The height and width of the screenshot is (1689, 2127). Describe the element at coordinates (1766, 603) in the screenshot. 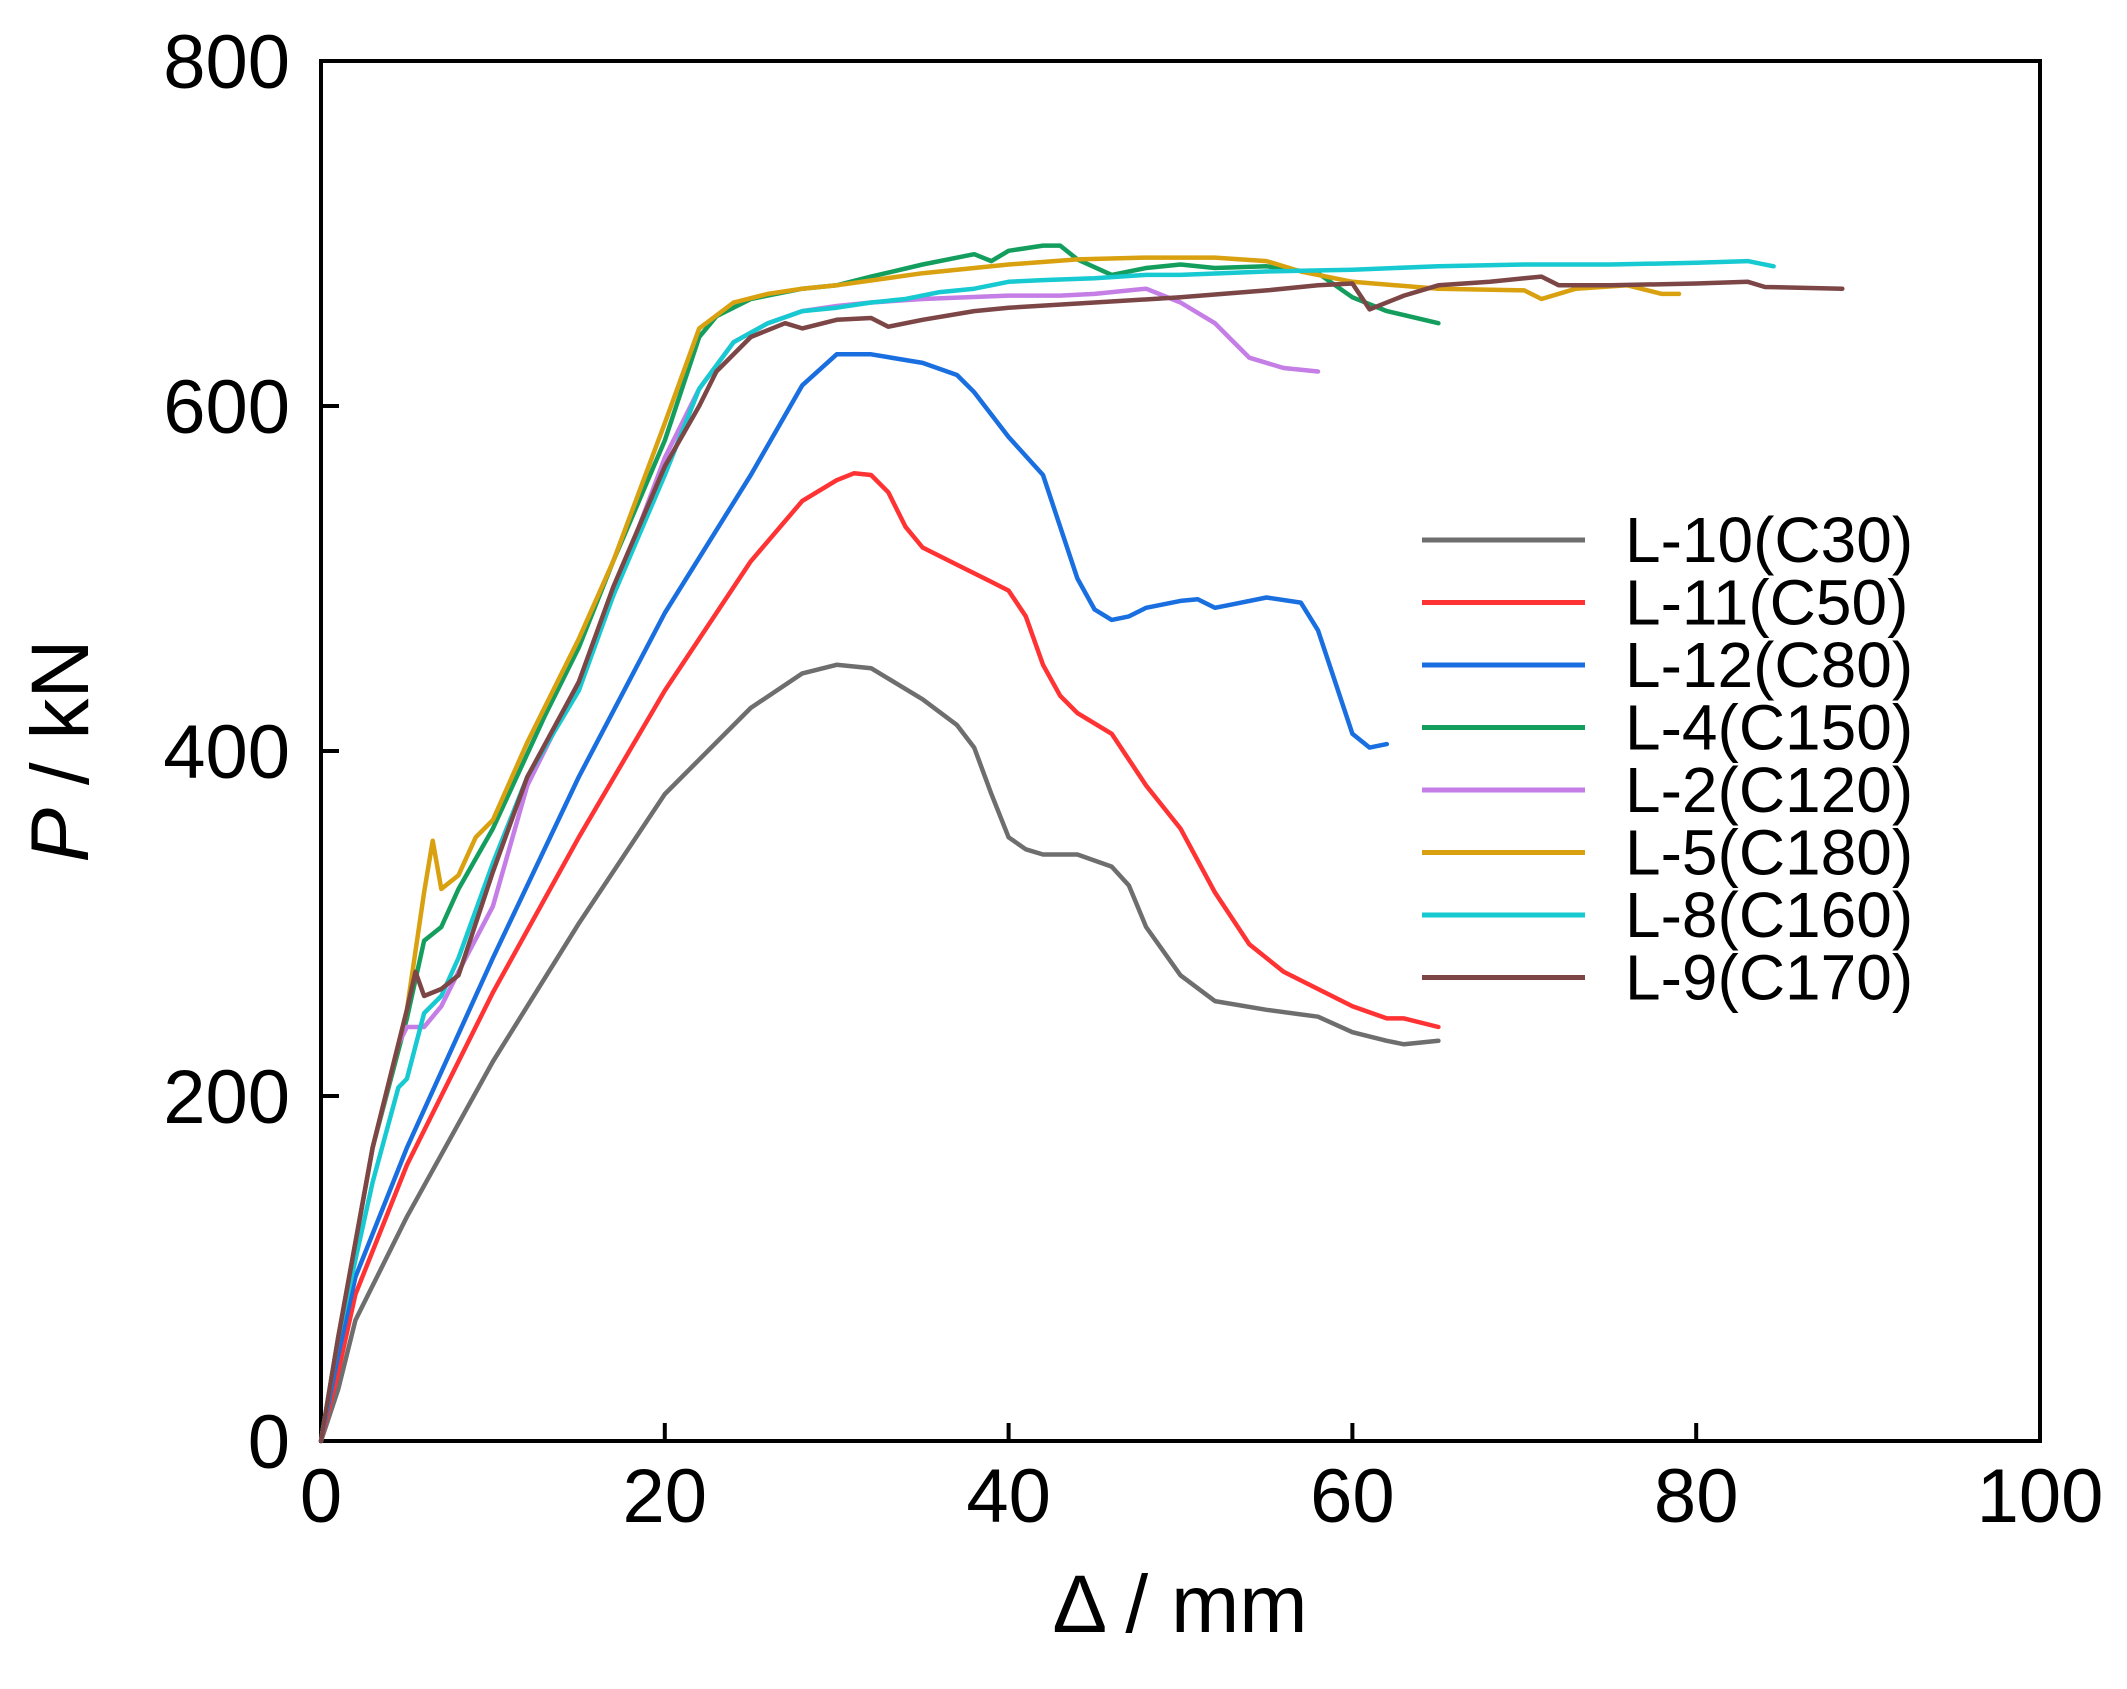

I see `legend-label: L-11(C50)` at that location.